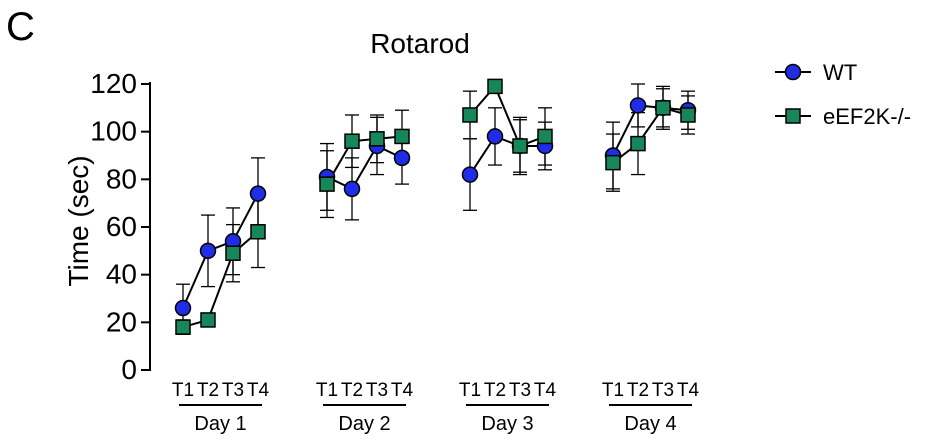 The image size is (937, 442). What do you see at coordinates (364, 424) in the screenshot?
I see `day-group-label: Day 2` at bounding box center [364, 424].